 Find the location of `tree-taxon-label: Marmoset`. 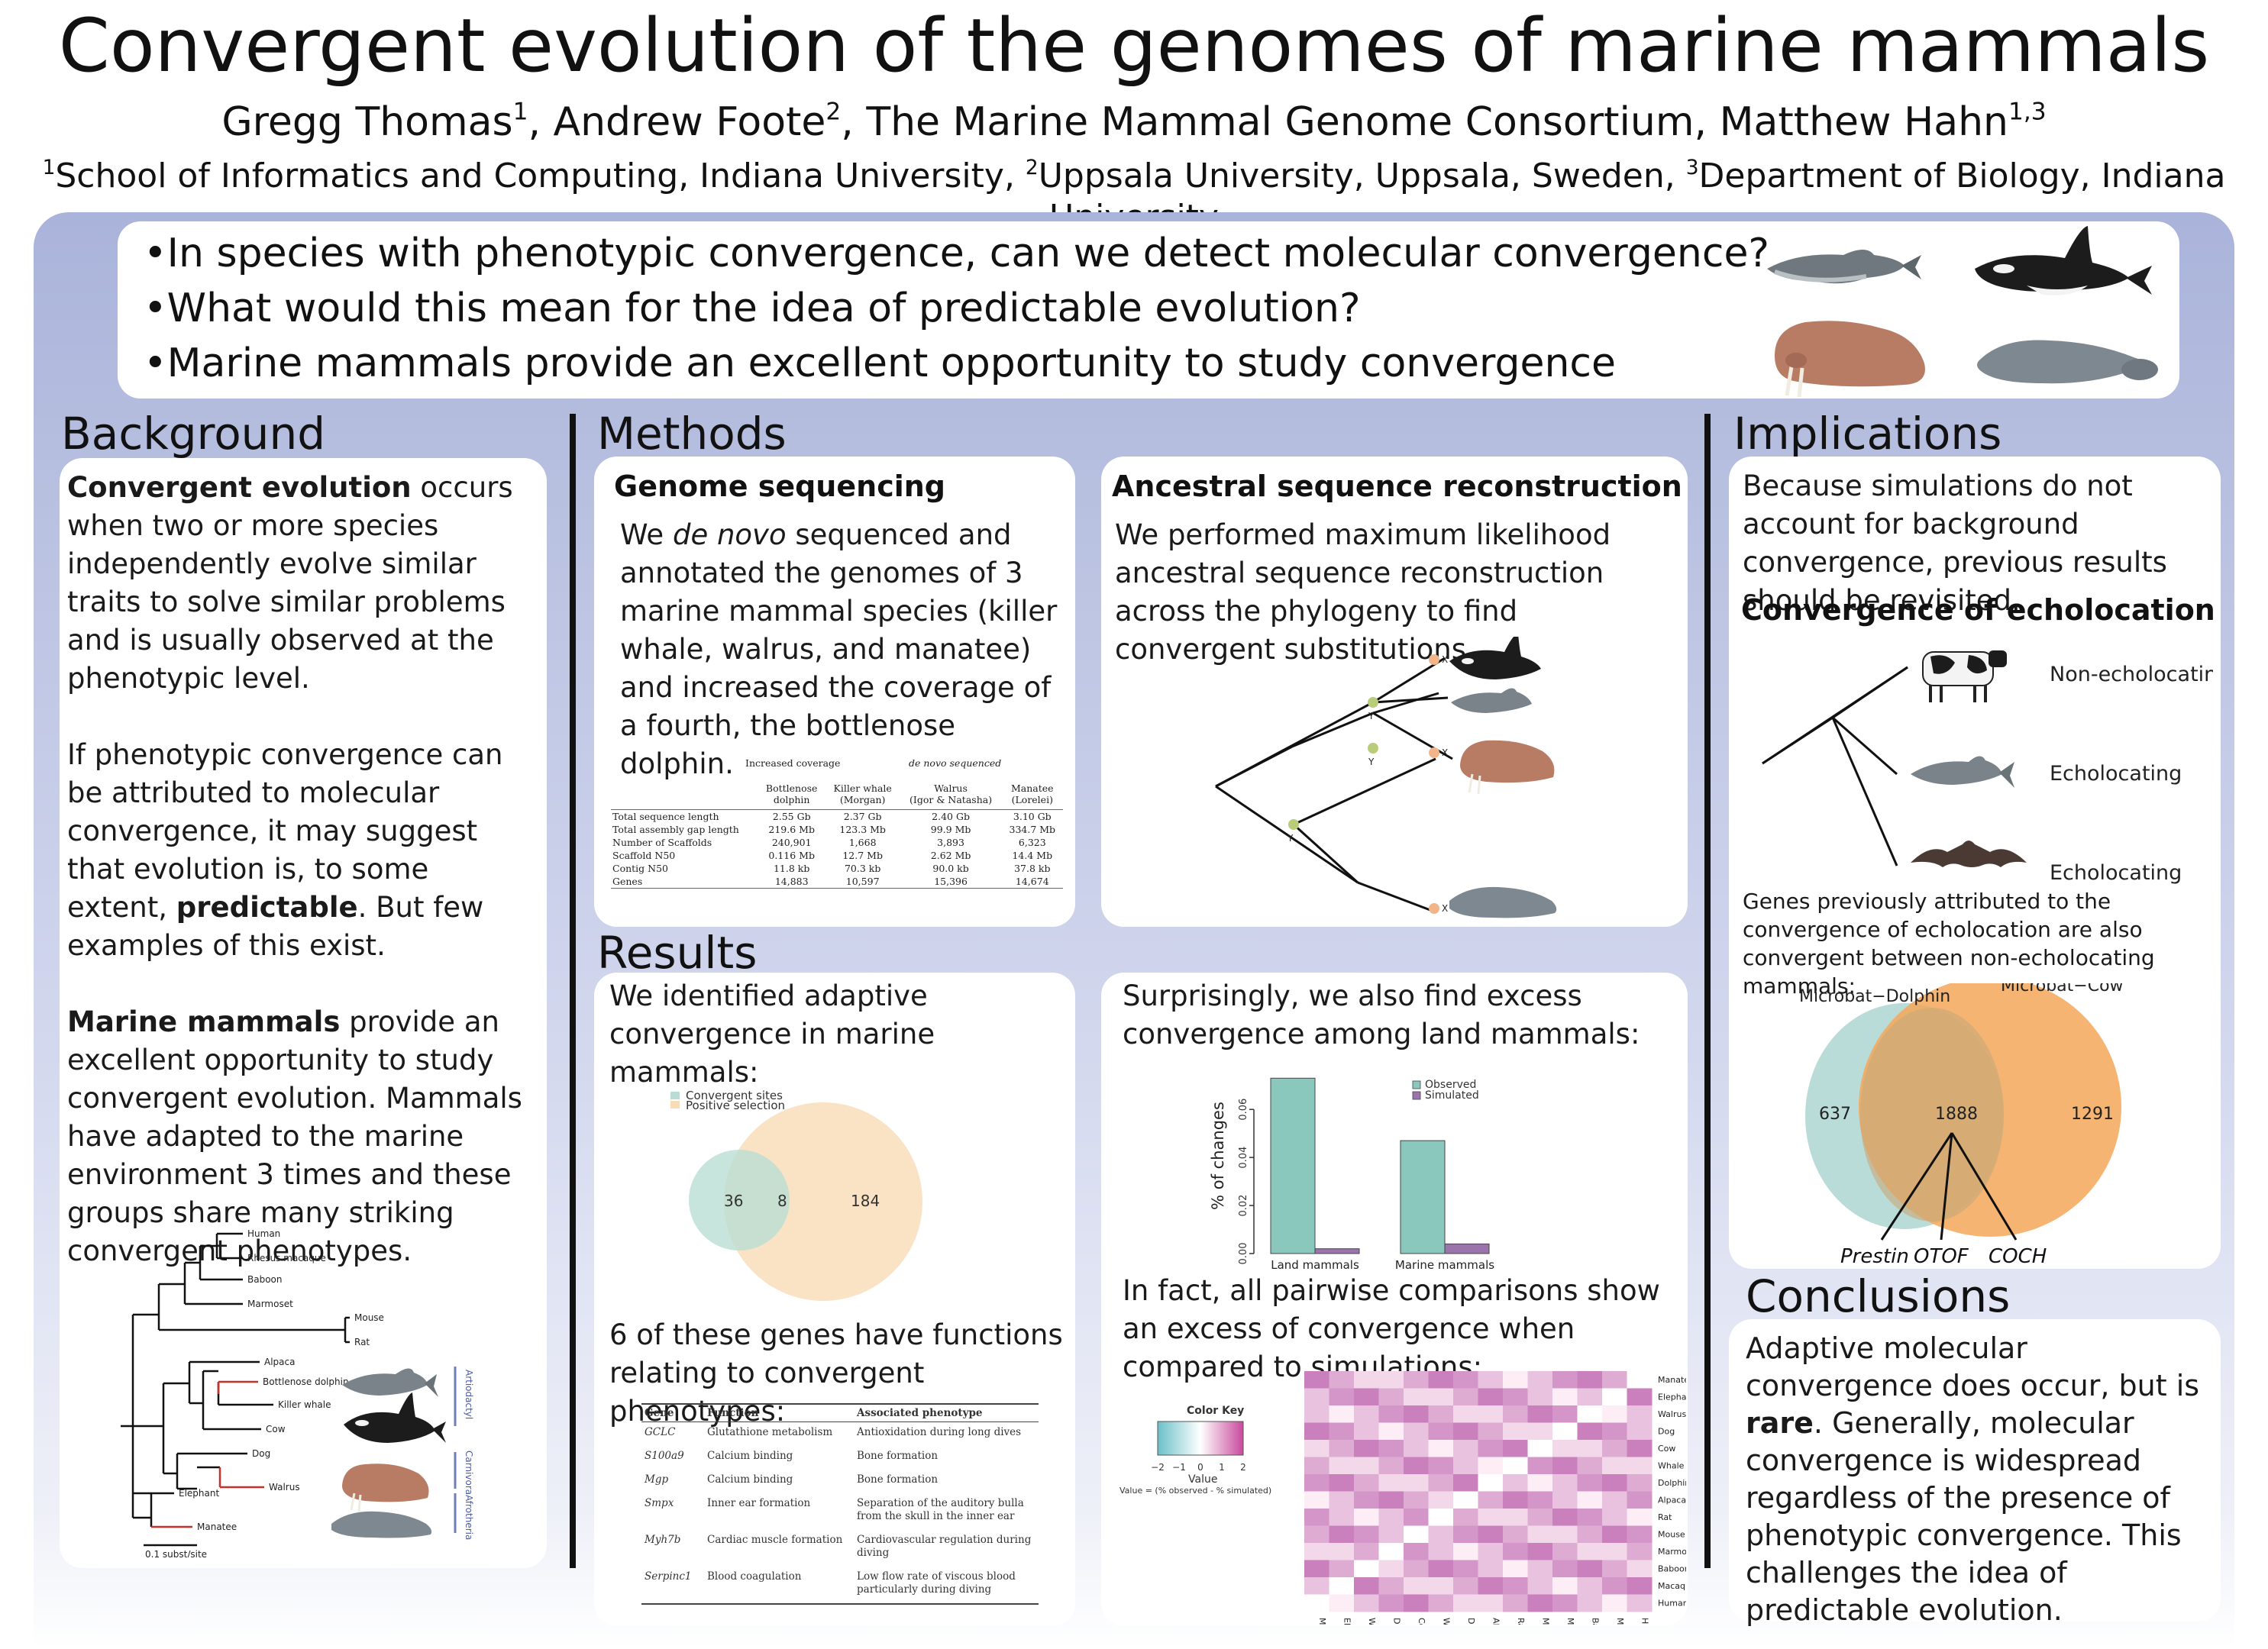

tree-taxon-label: Marmoset is located at coordinates (270, 1304).